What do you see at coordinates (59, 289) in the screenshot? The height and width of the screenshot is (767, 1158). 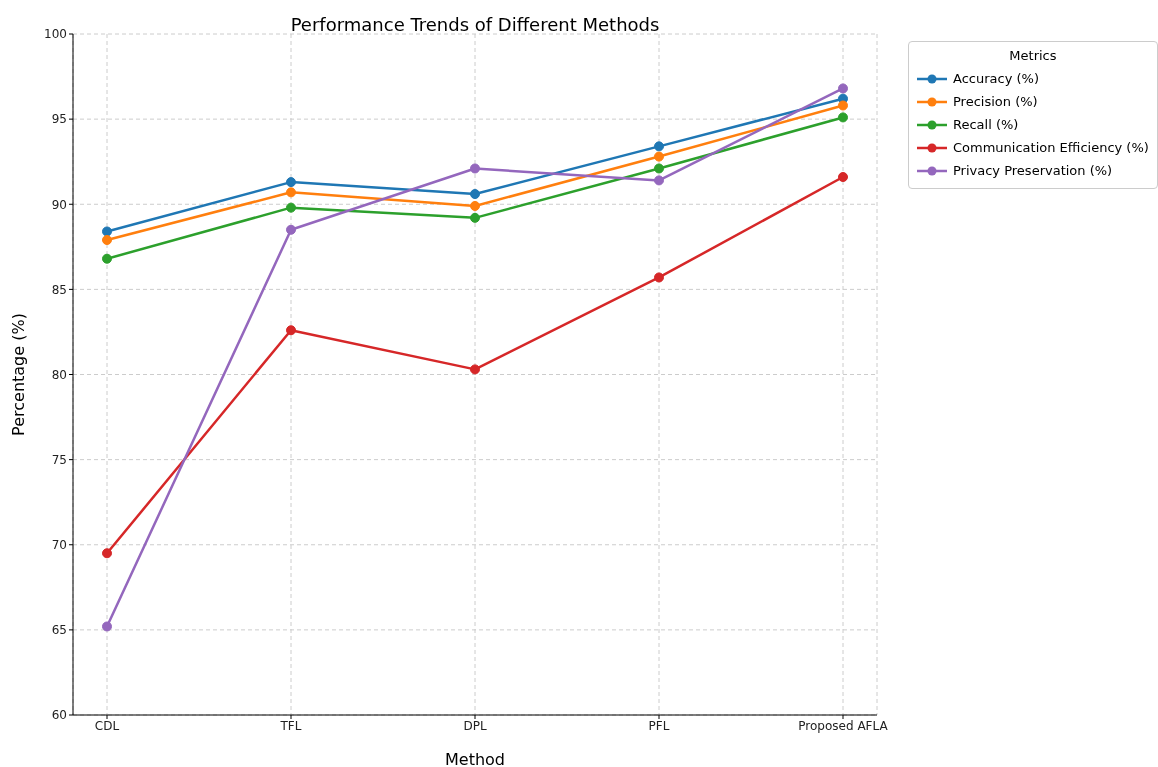 I see `y-tick-label: 85` at bounding box center [59, 289].